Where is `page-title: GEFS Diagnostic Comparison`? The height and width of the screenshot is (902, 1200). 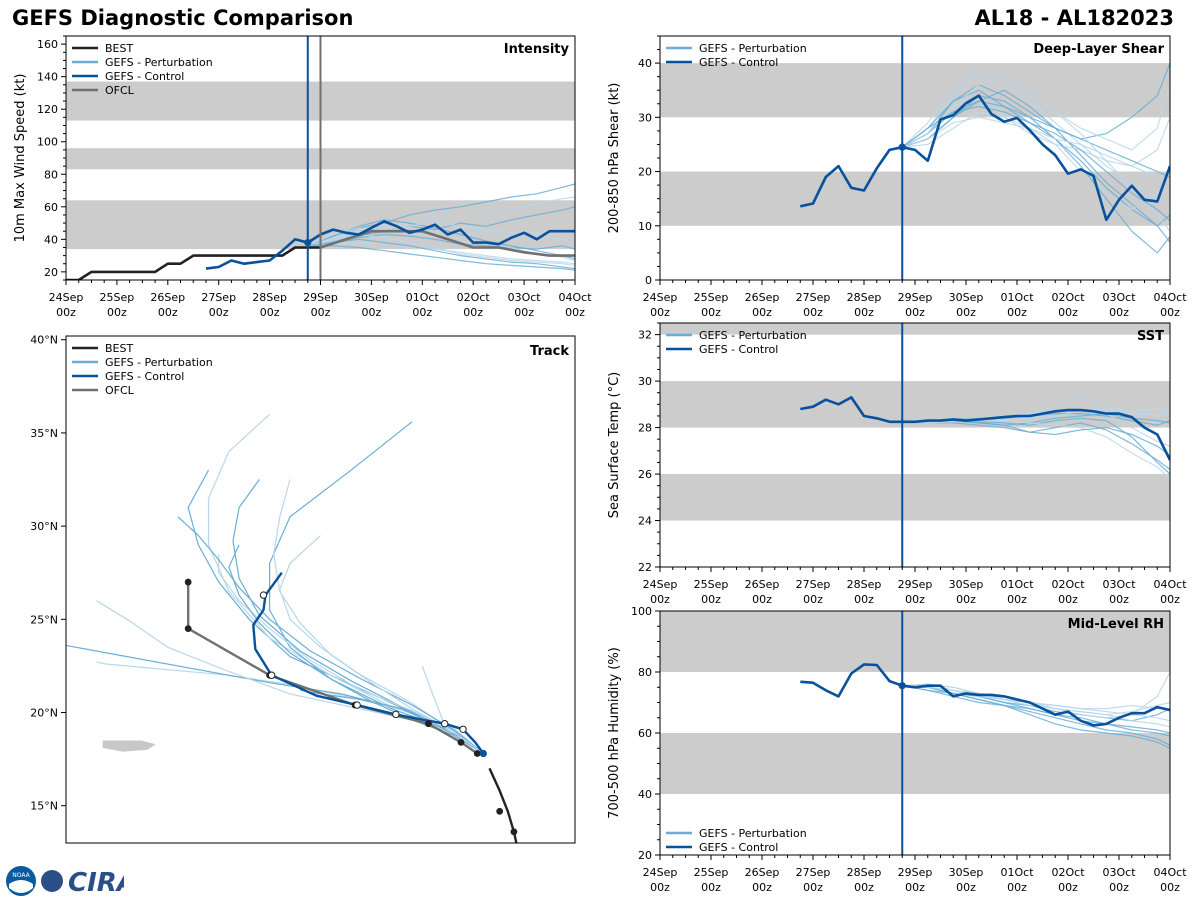
page-title: GEFS Diagnostic Comparison is located at coordinates (183, 18).